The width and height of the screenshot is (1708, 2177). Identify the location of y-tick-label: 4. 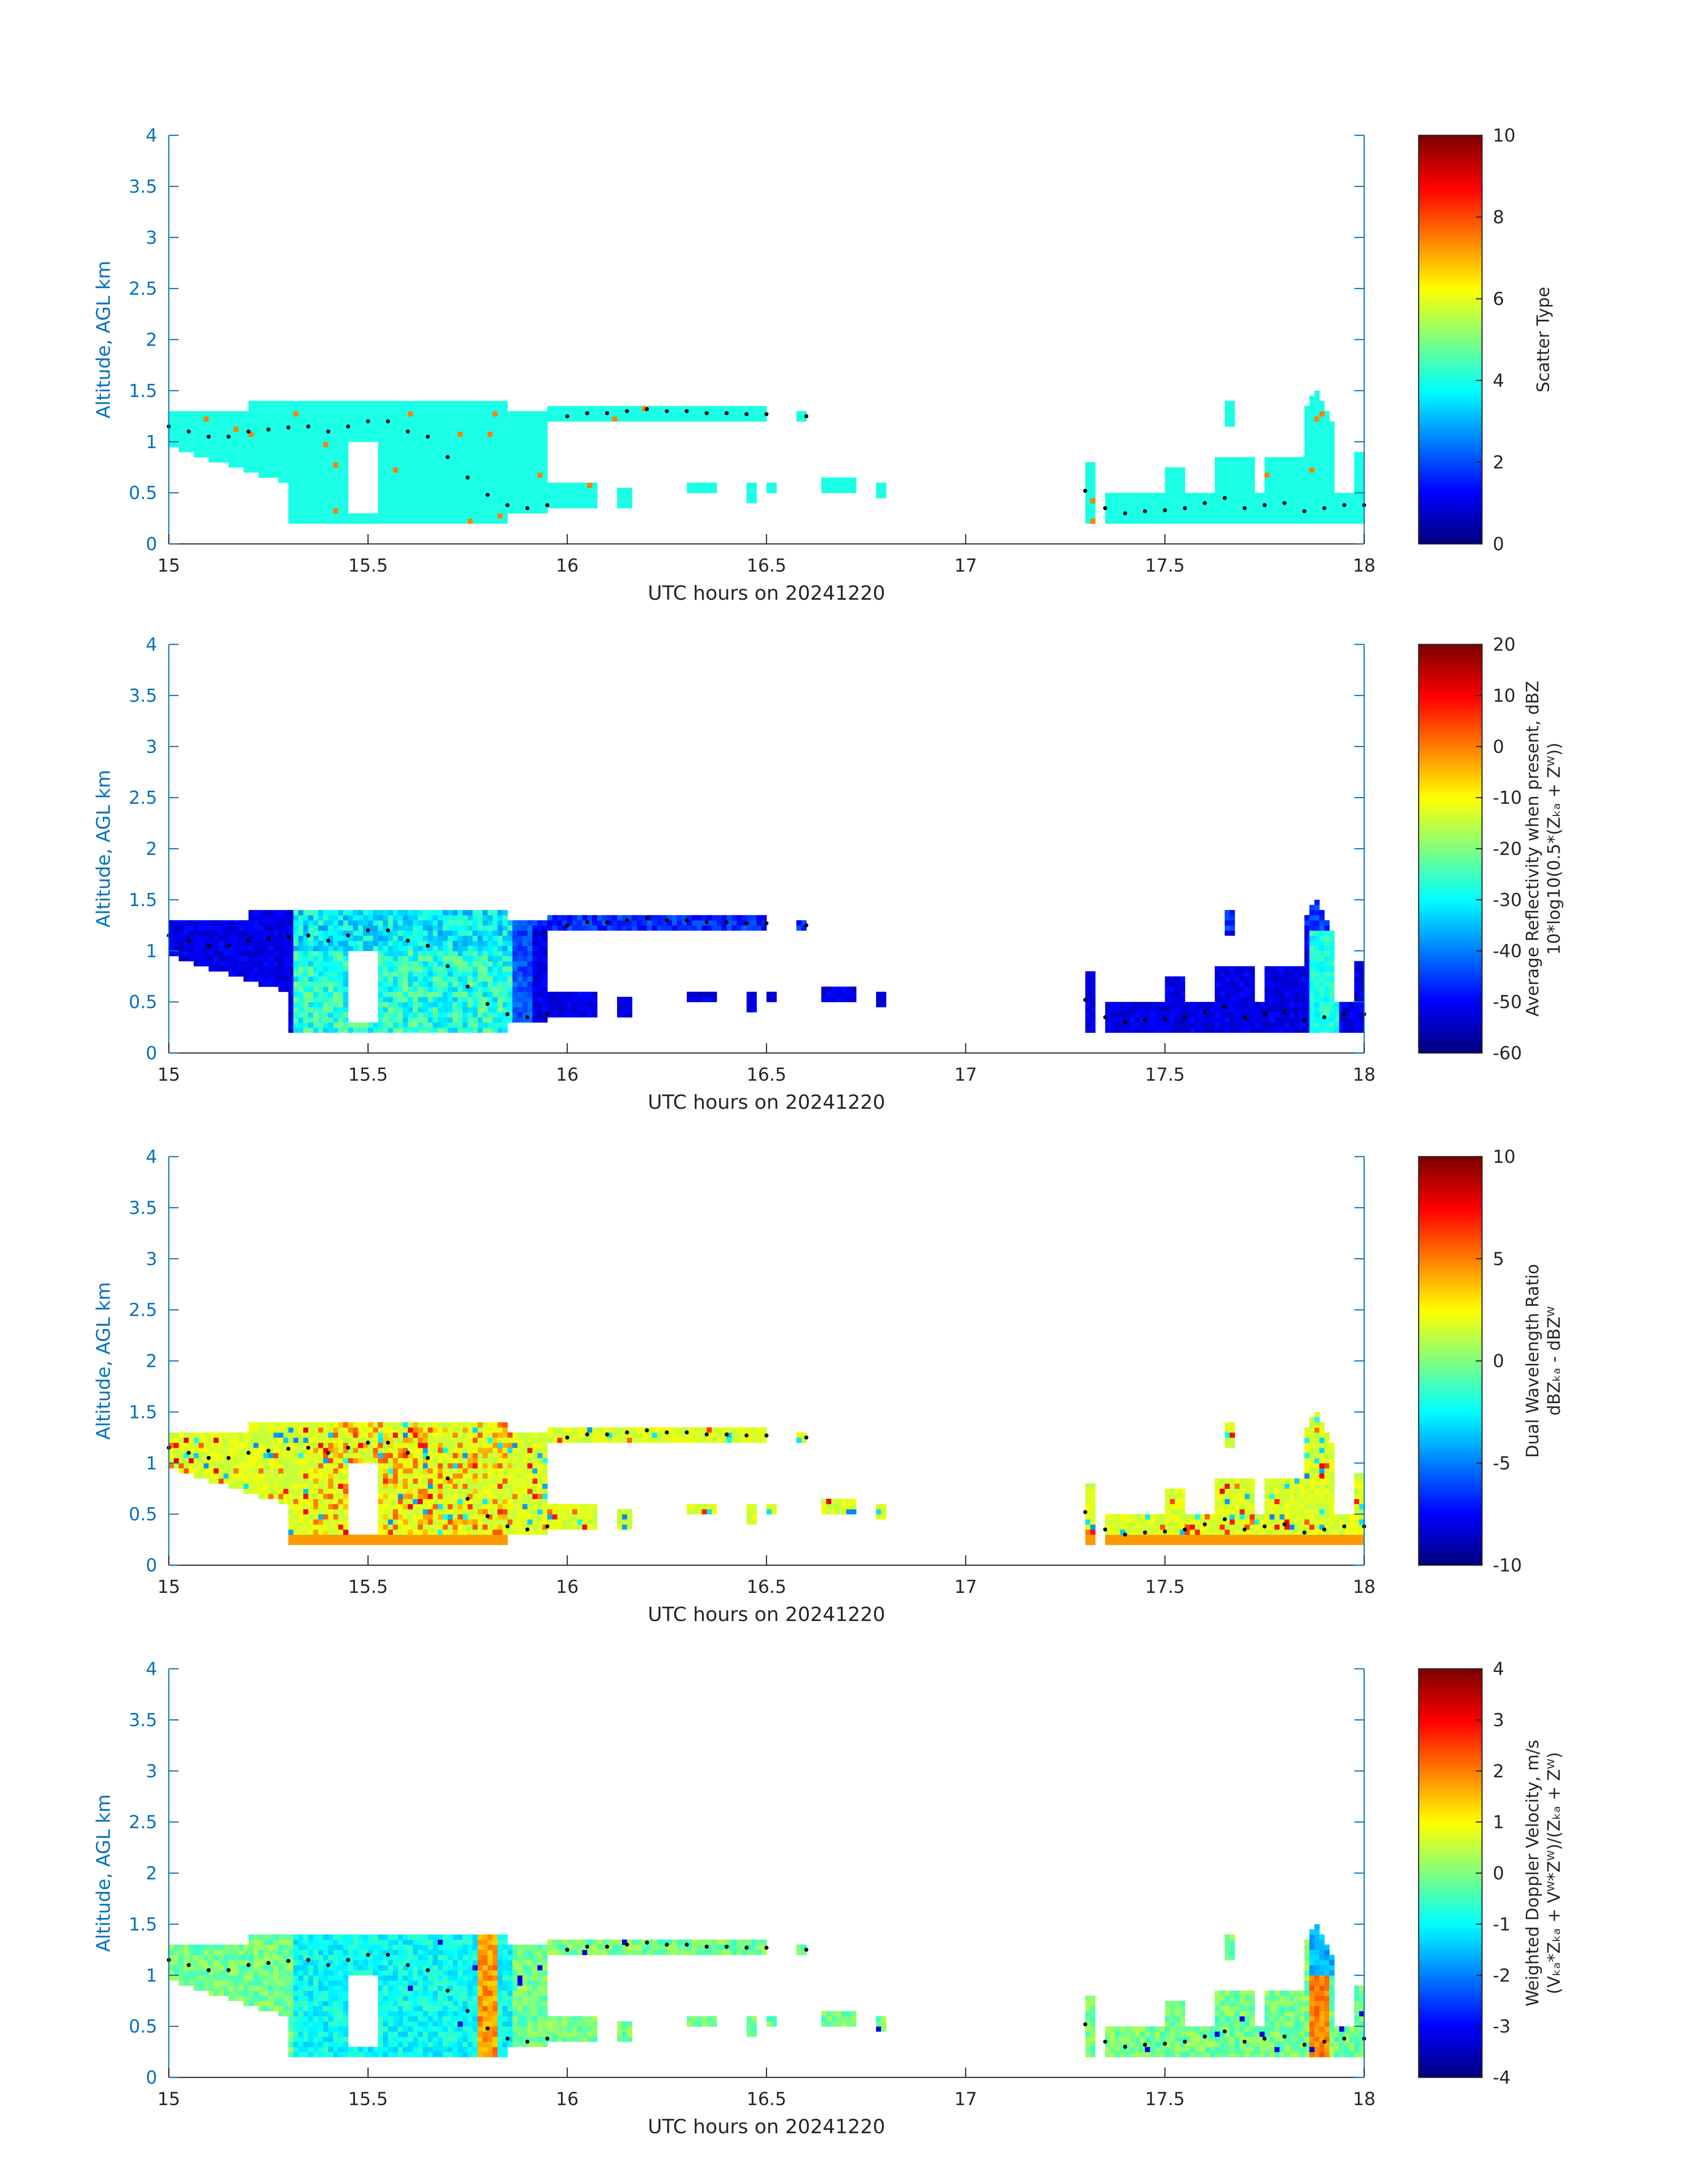
(151, 645).